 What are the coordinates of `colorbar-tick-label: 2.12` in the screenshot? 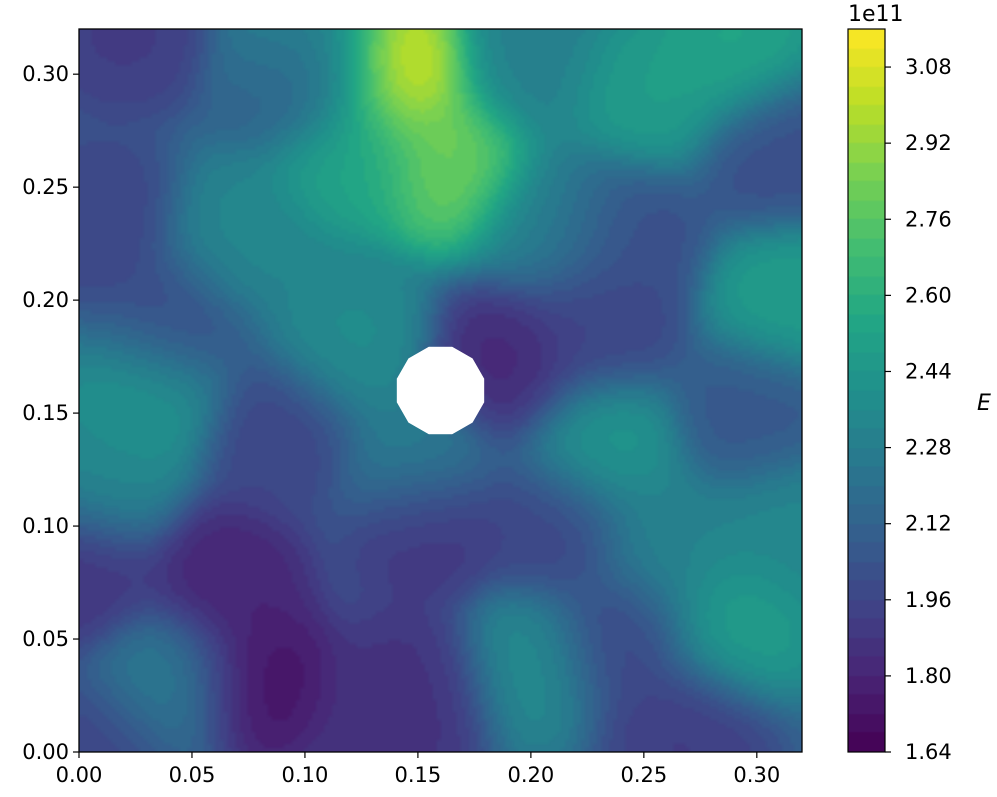 It's located at (928, 524).